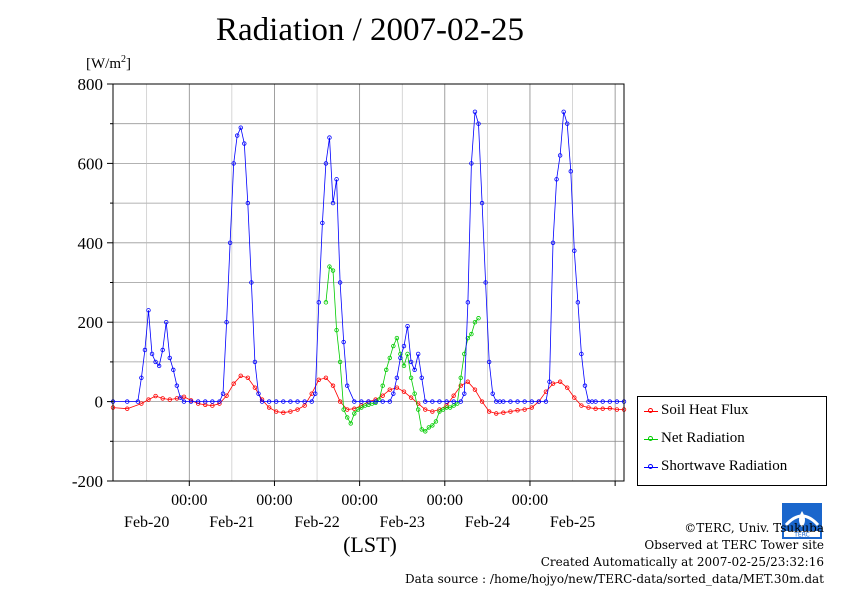 The width and height of the screenshot is (842, 595). I want to click on observation-site-text: Observed at TERC Tower site, so click(734, 545).